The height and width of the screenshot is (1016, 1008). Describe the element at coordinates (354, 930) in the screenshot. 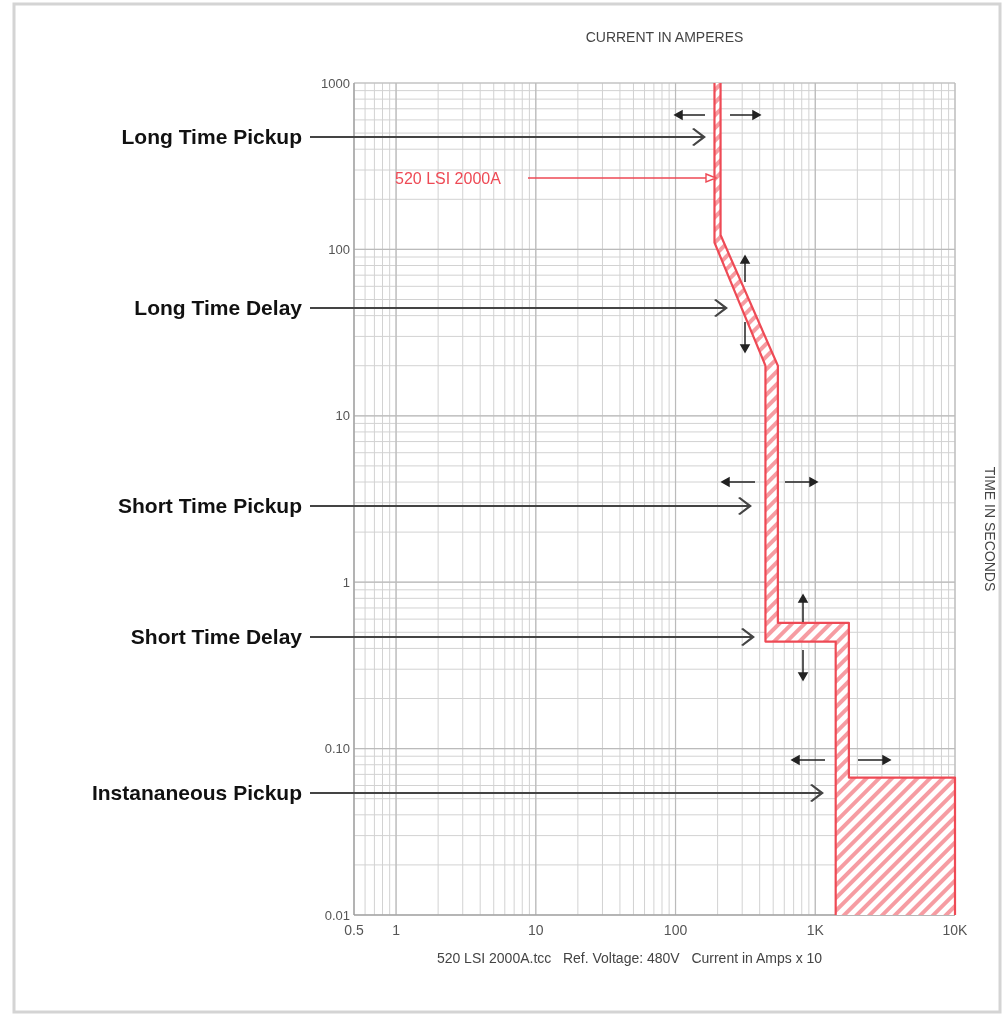

I see `x-tick-label: 0.5` at that location.